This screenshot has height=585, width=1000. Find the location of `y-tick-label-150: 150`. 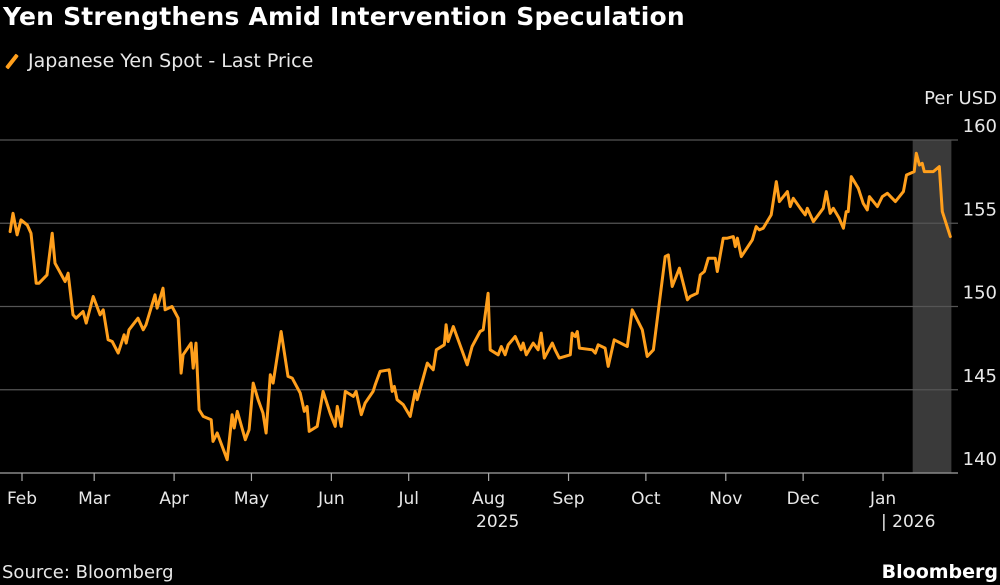

y-tick-label-150: 150 is located at coordinates (980, 293).